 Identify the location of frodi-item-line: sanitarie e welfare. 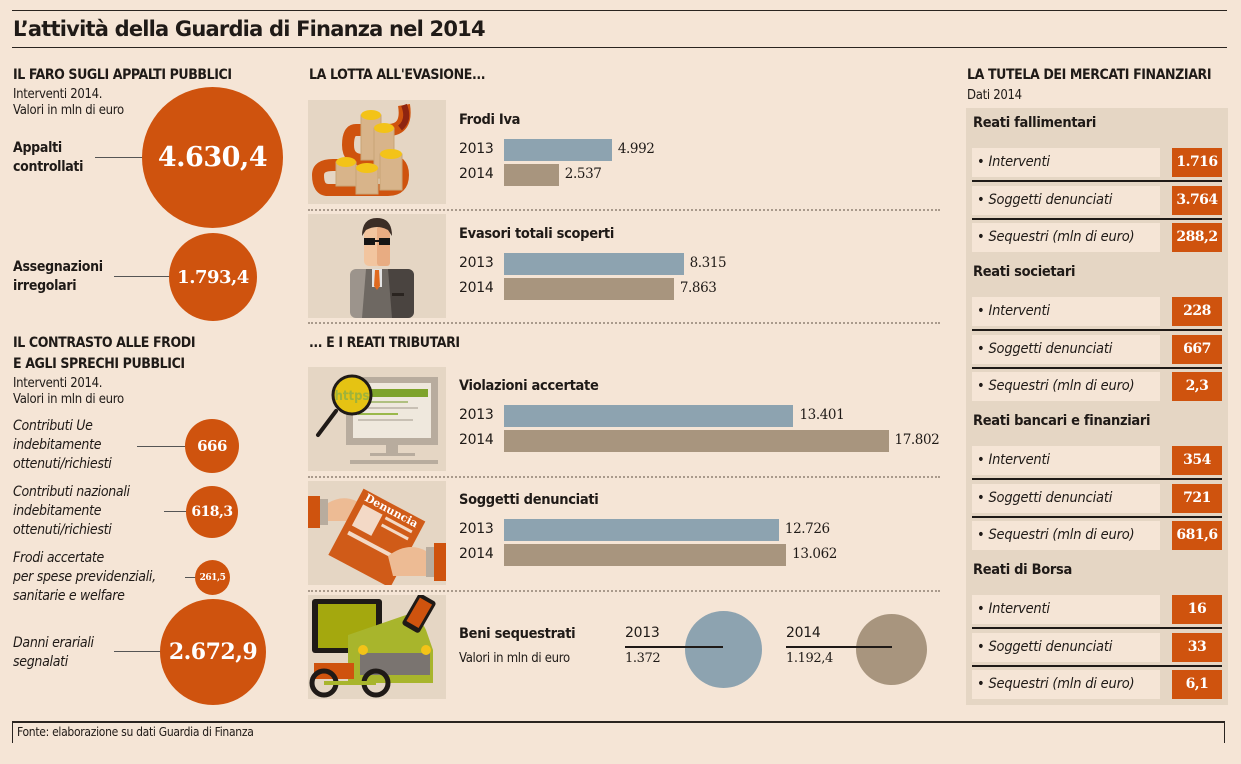
(69, 596).